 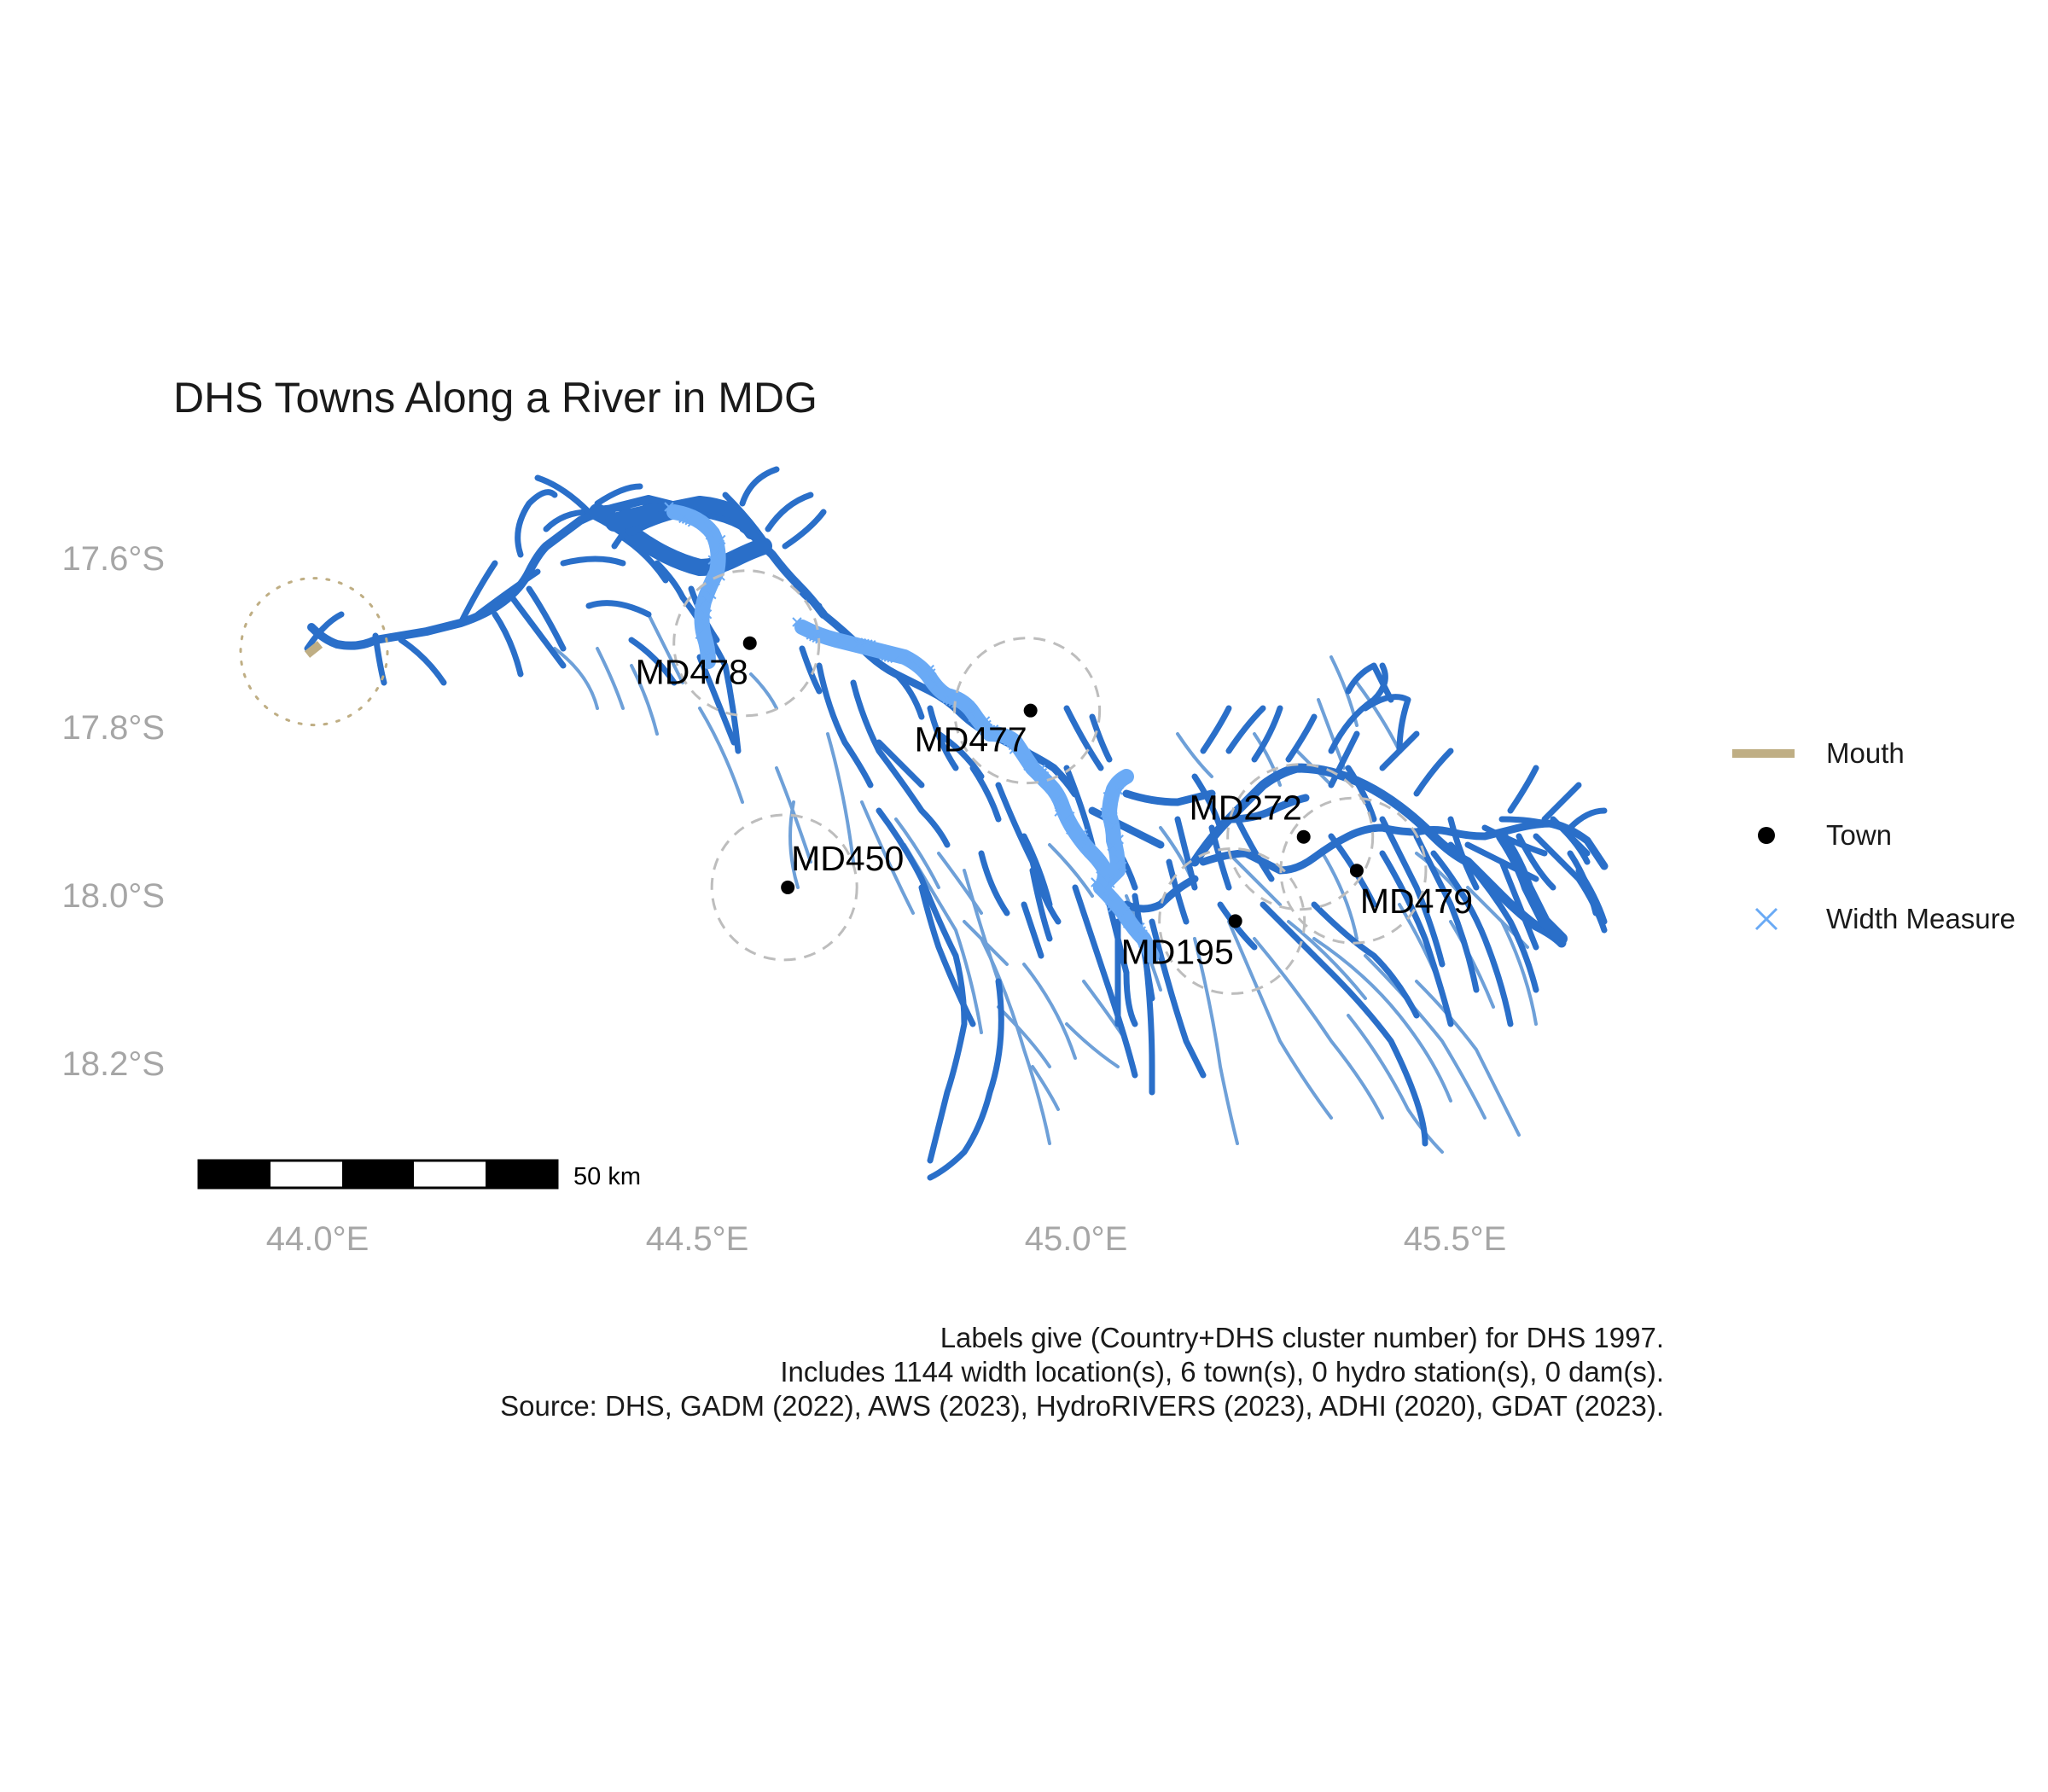 I want to click on towns-layer: MD478 MD477 MD450 MD272 MD195 MD479, so click(x=1054, y=803).